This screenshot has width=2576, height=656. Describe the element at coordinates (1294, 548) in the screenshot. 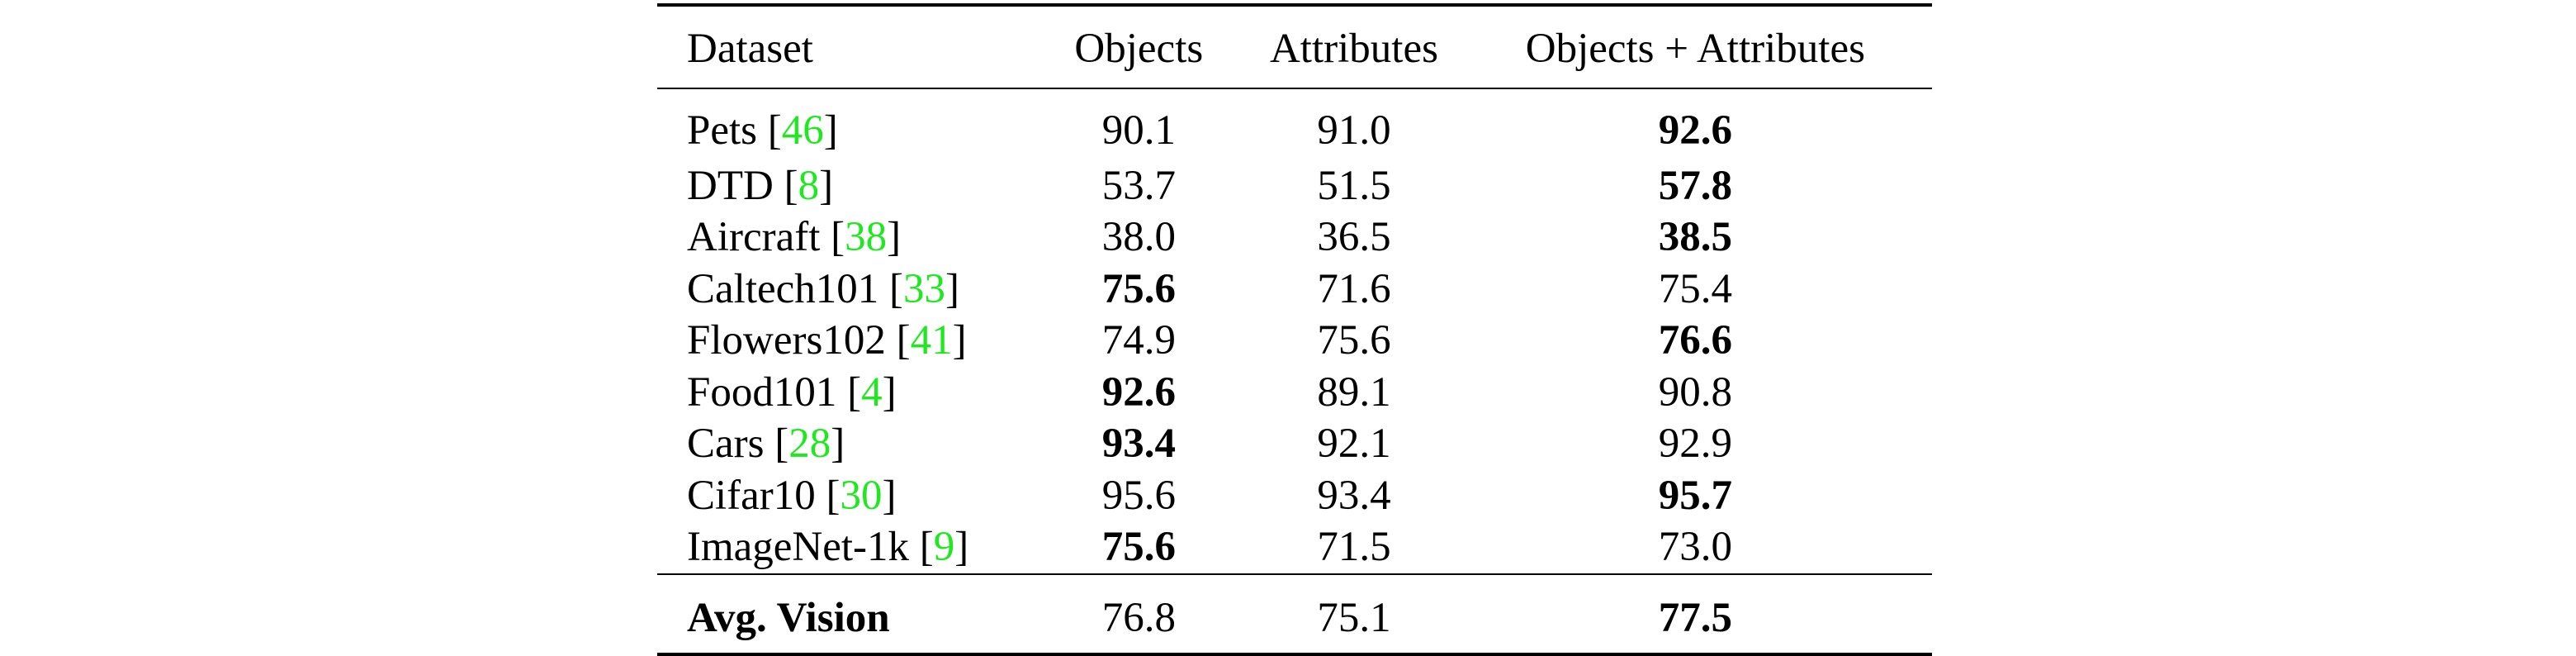

I see `table-row: ImageNet-1k [9] 75.6 71.5 73.0` at that location.